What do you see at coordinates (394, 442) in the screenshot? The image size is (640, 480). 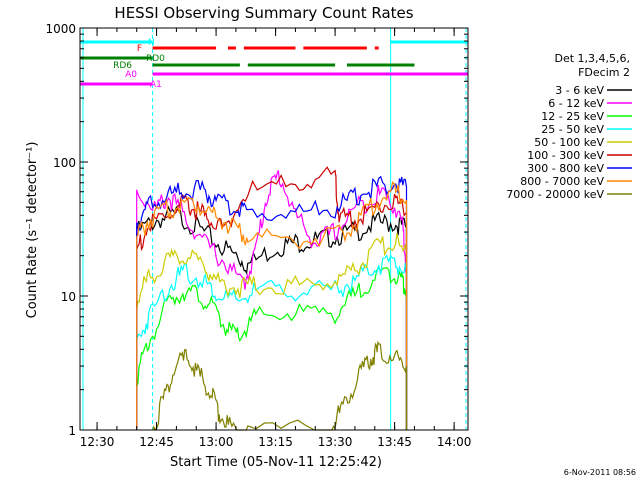 I see `x-tick-label: 13:45` at bounding box center [394, 442].